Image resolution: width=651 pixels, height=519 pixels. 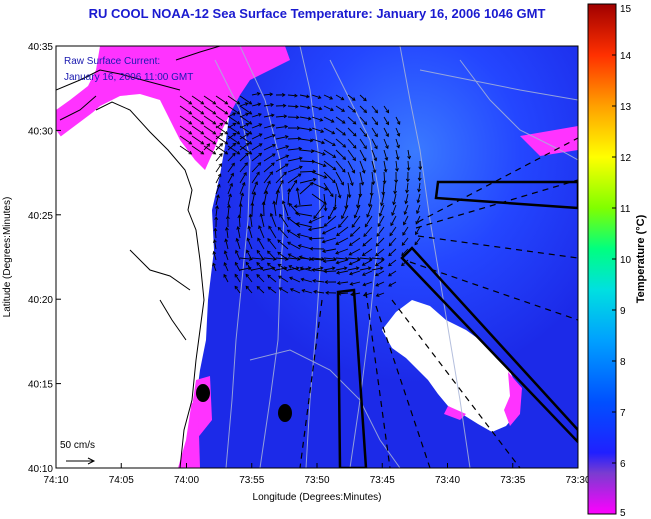 What do you see at coordinates (55, 480) in the screenshot?
I see `x-tick-label: 74:10` at bounding box center [55, 480].